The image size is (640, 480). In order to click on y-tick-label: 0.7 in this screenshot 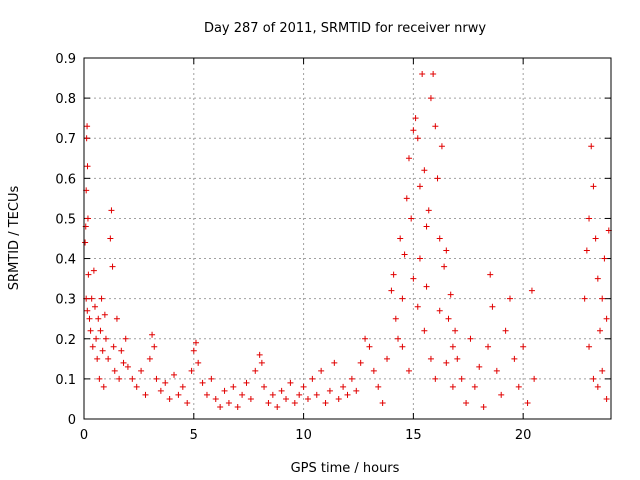, I will do `click(65, 139)`.